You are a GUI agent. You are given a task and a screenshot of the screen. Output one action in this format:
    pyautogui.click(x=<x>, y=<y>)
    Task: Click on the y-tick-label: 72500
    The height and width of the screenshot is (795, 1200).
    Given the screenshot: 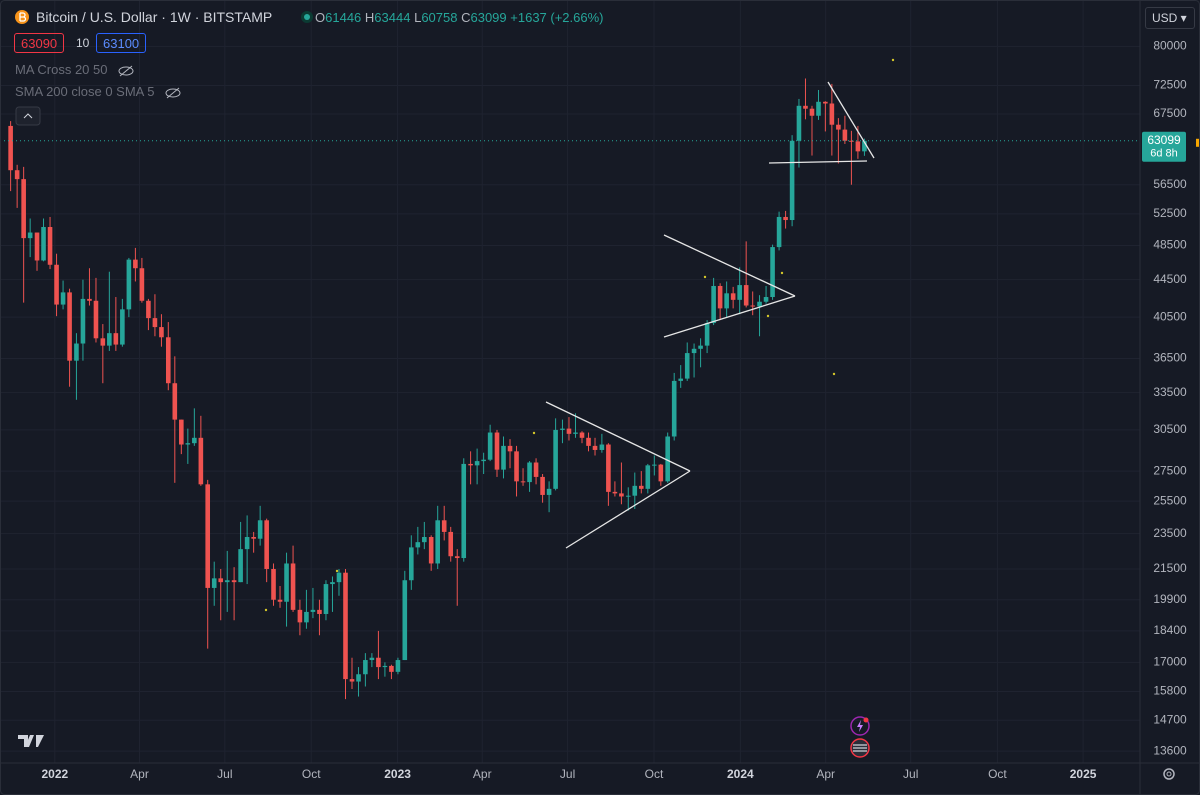 What is the action you would take?
    pyautogui.click(x=1170, y=85)
    